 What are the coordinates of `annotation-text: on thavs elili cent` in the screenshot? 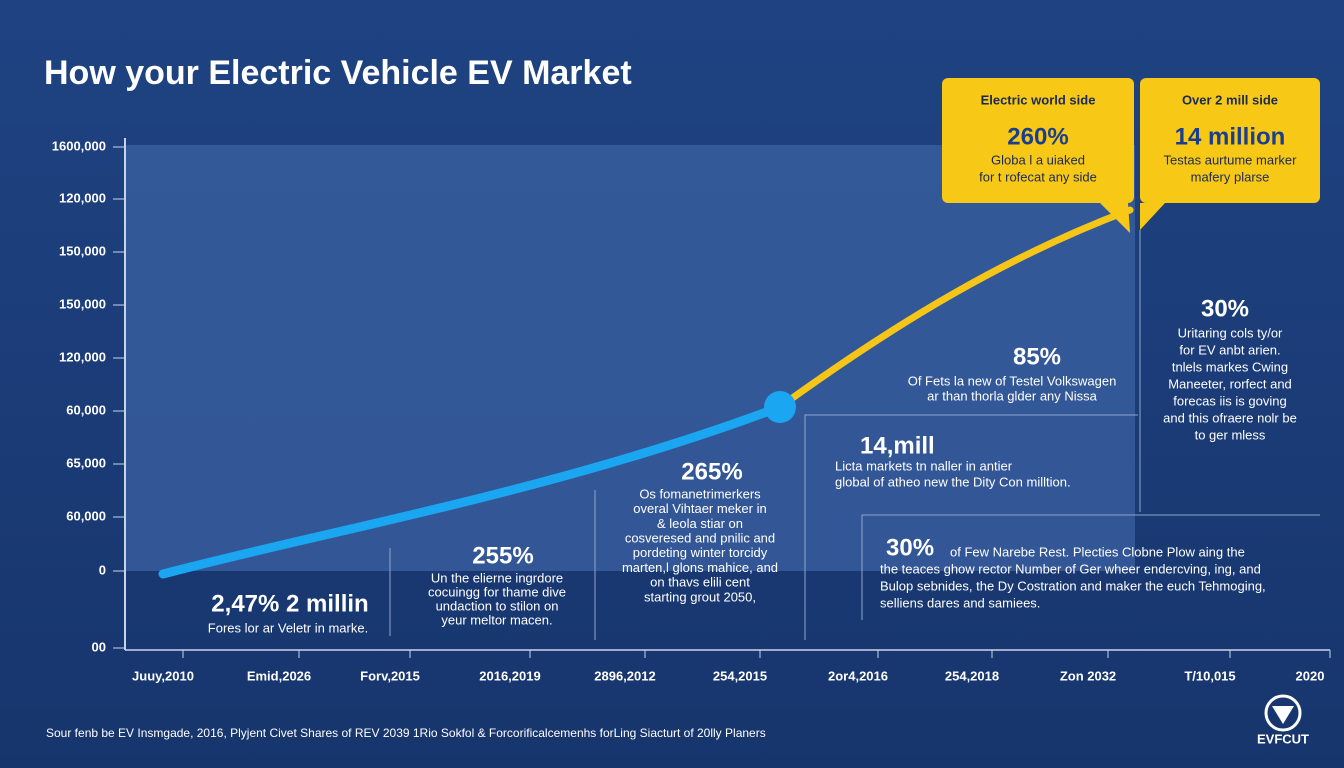 It's located at (700, 582).